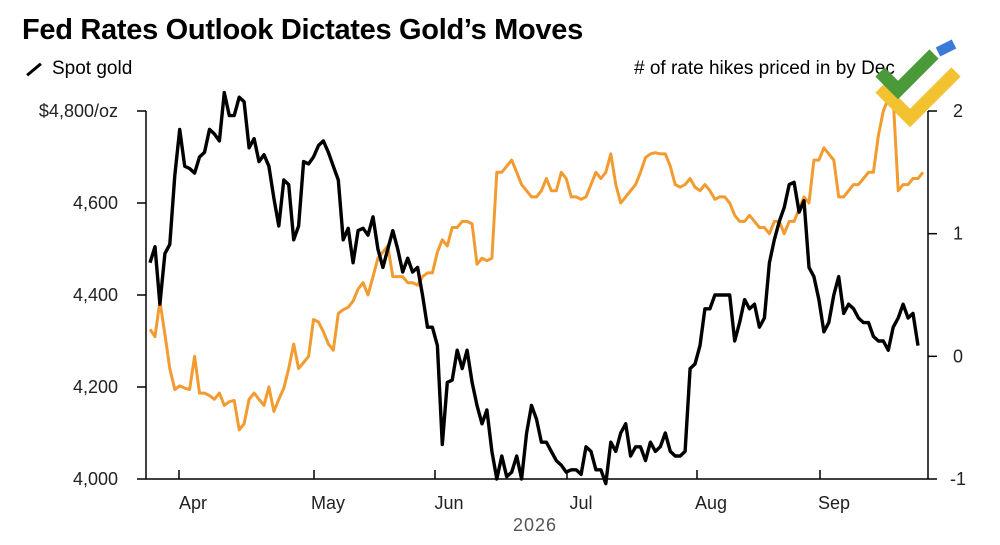 Image resolution: width=1000 pixels, height=545 pixels. Describe the element at coordinates (514, 491) in the screenshot. I see `x-axis-ticks: Apr May Jun Jul Aug Sep` at that location.